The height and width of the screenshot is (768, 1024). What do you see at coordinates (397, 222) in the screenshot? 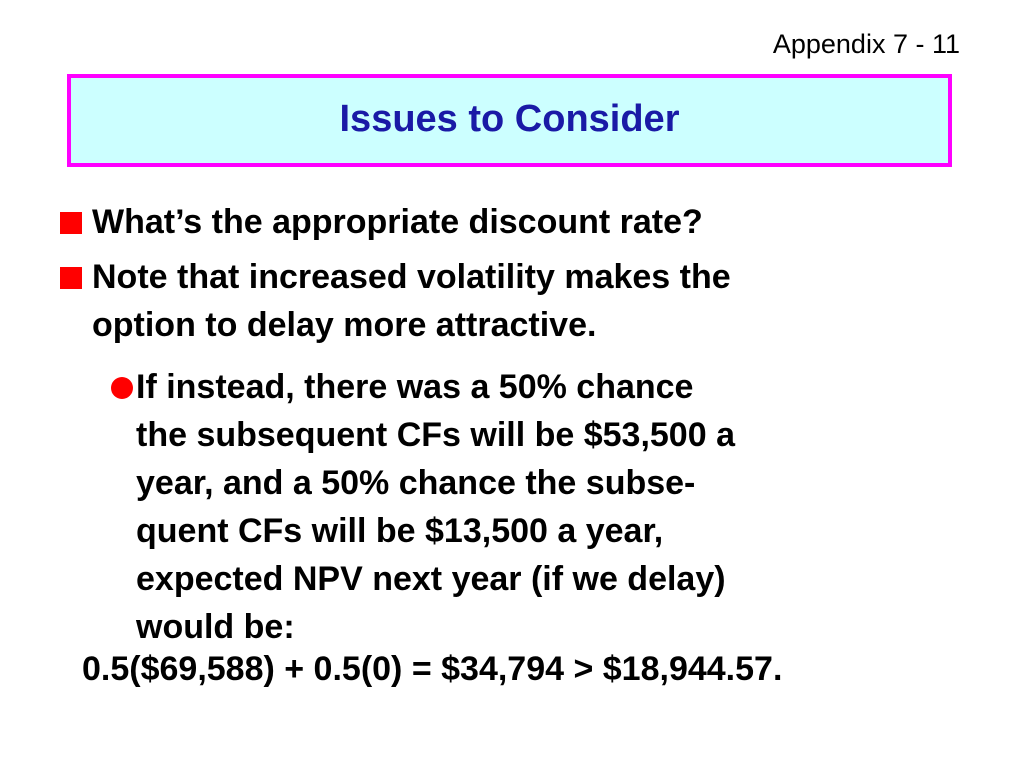
I see `bullet-text: What’s the appropriate discount rate?` at bounding box center [397, 222].